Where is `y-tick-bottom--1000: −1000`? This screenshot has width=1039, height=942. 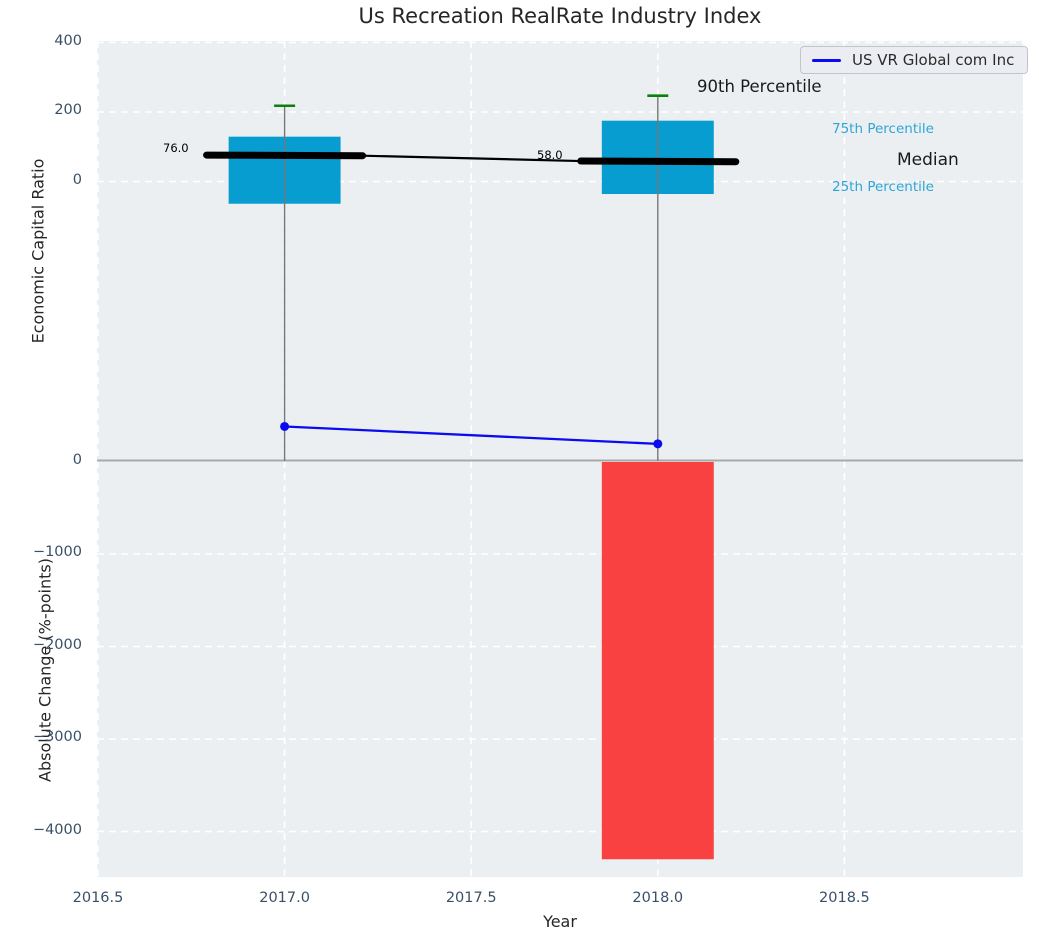 y-tick-bottom--1000: −1000 is located at coordinates (57, 552).